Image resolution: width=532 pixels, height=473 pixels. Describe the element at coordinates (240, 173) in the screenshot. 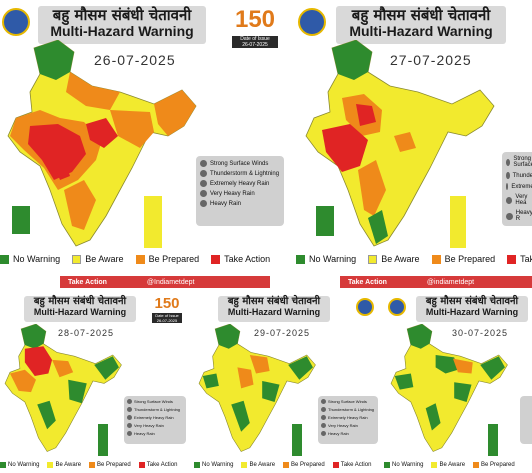

I see `key-row: Thunderstorm & Lightning` at that location.